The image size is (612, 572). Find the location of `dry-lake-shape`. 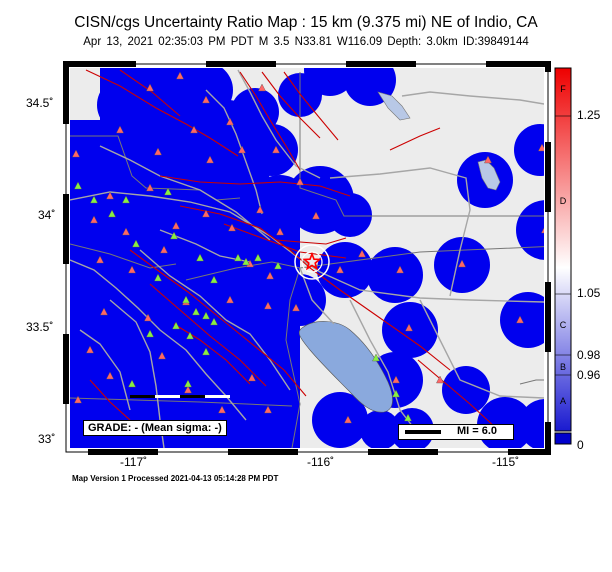

dry-lake-shape is located at coordinates (394, 106).